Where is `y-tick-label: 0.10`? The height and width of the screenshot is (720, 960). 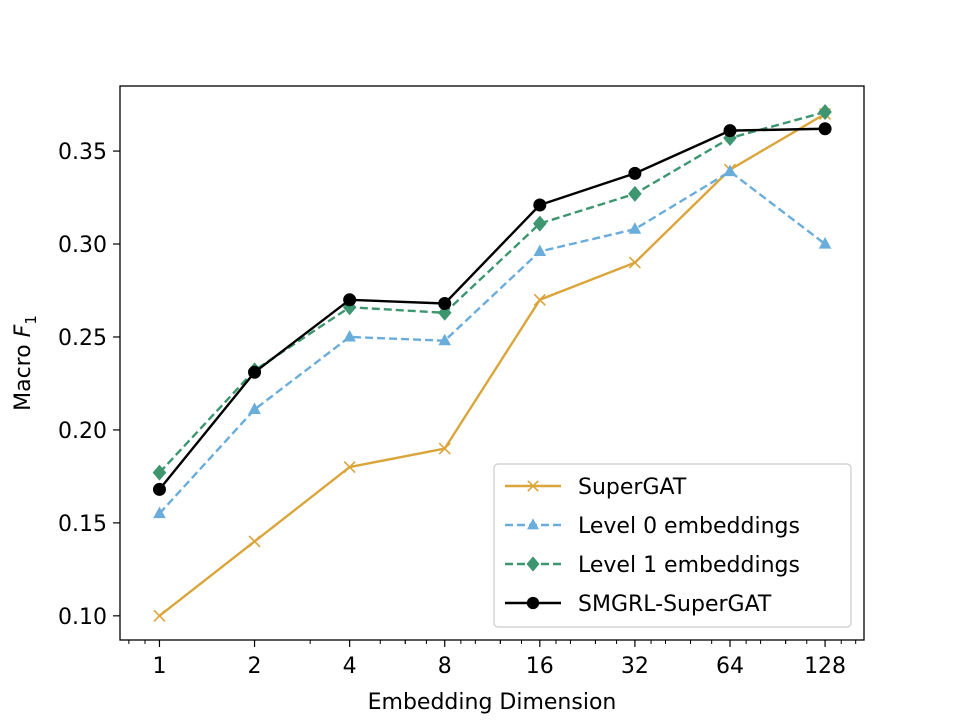
y-tick-label: 0.10 is located at coordinates (82, 617).